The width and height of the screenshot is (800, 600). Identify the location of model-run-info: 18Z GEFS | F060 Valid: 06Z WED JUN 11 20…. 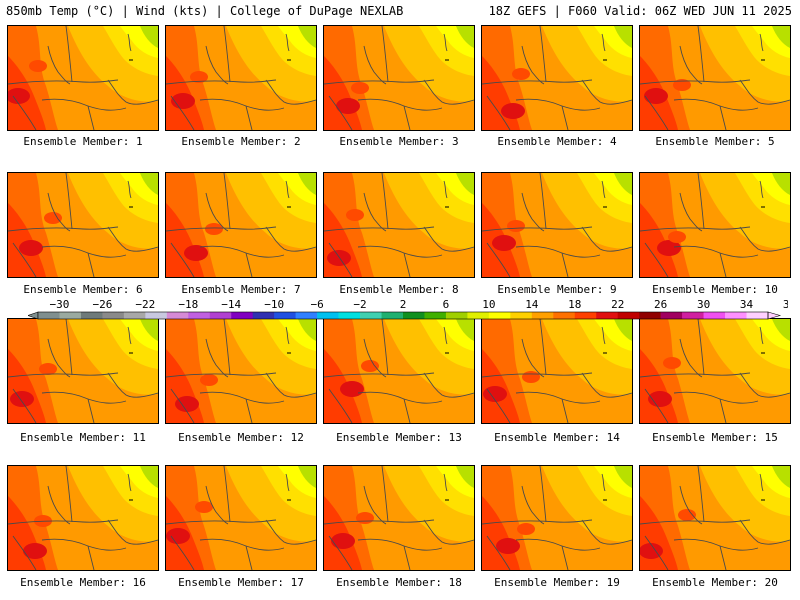
(640, 11).